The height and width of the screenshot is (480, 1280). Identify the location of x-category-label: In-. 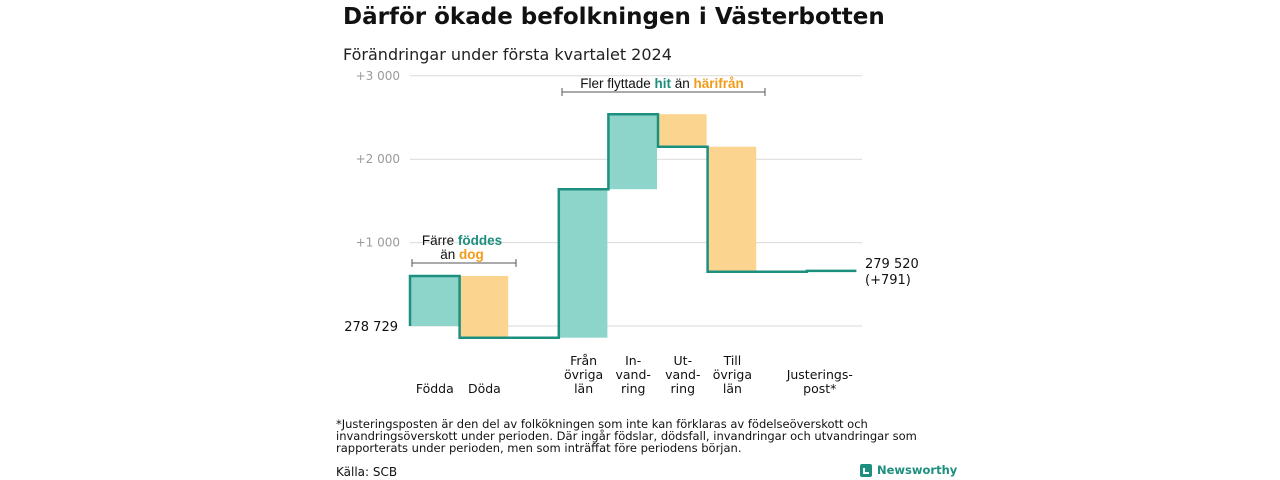
(633, 360).